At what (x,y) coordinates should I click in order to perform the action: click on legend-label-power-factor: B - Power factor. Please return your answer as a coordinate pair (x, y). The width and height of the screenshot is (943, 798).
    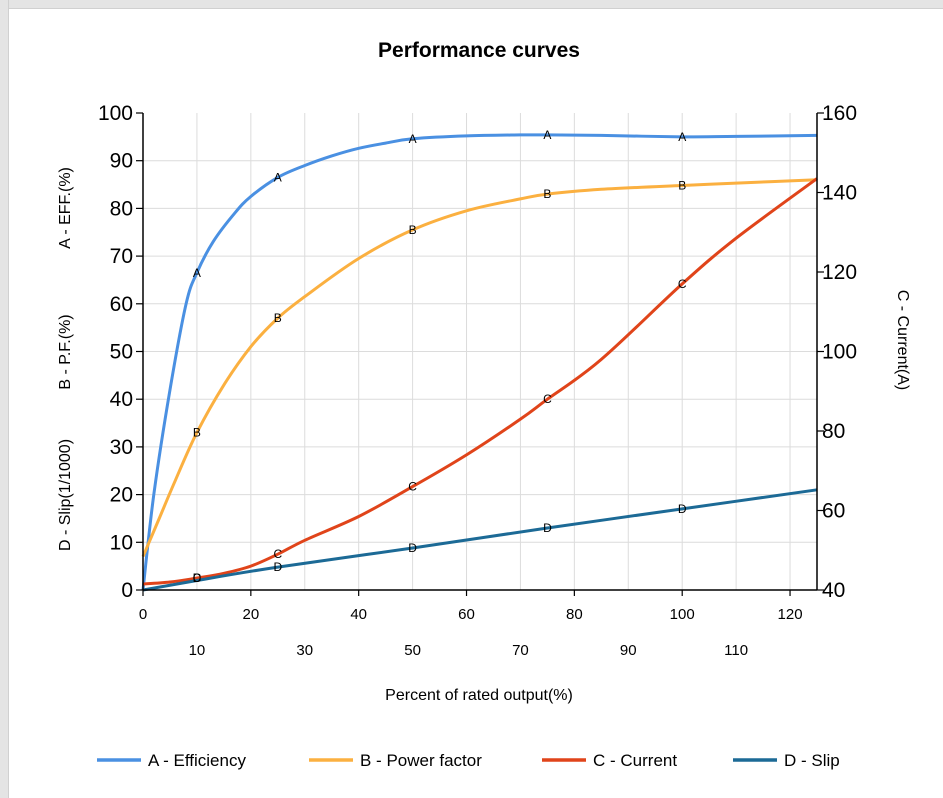
    Looking at the image, I should click on (421, 760).